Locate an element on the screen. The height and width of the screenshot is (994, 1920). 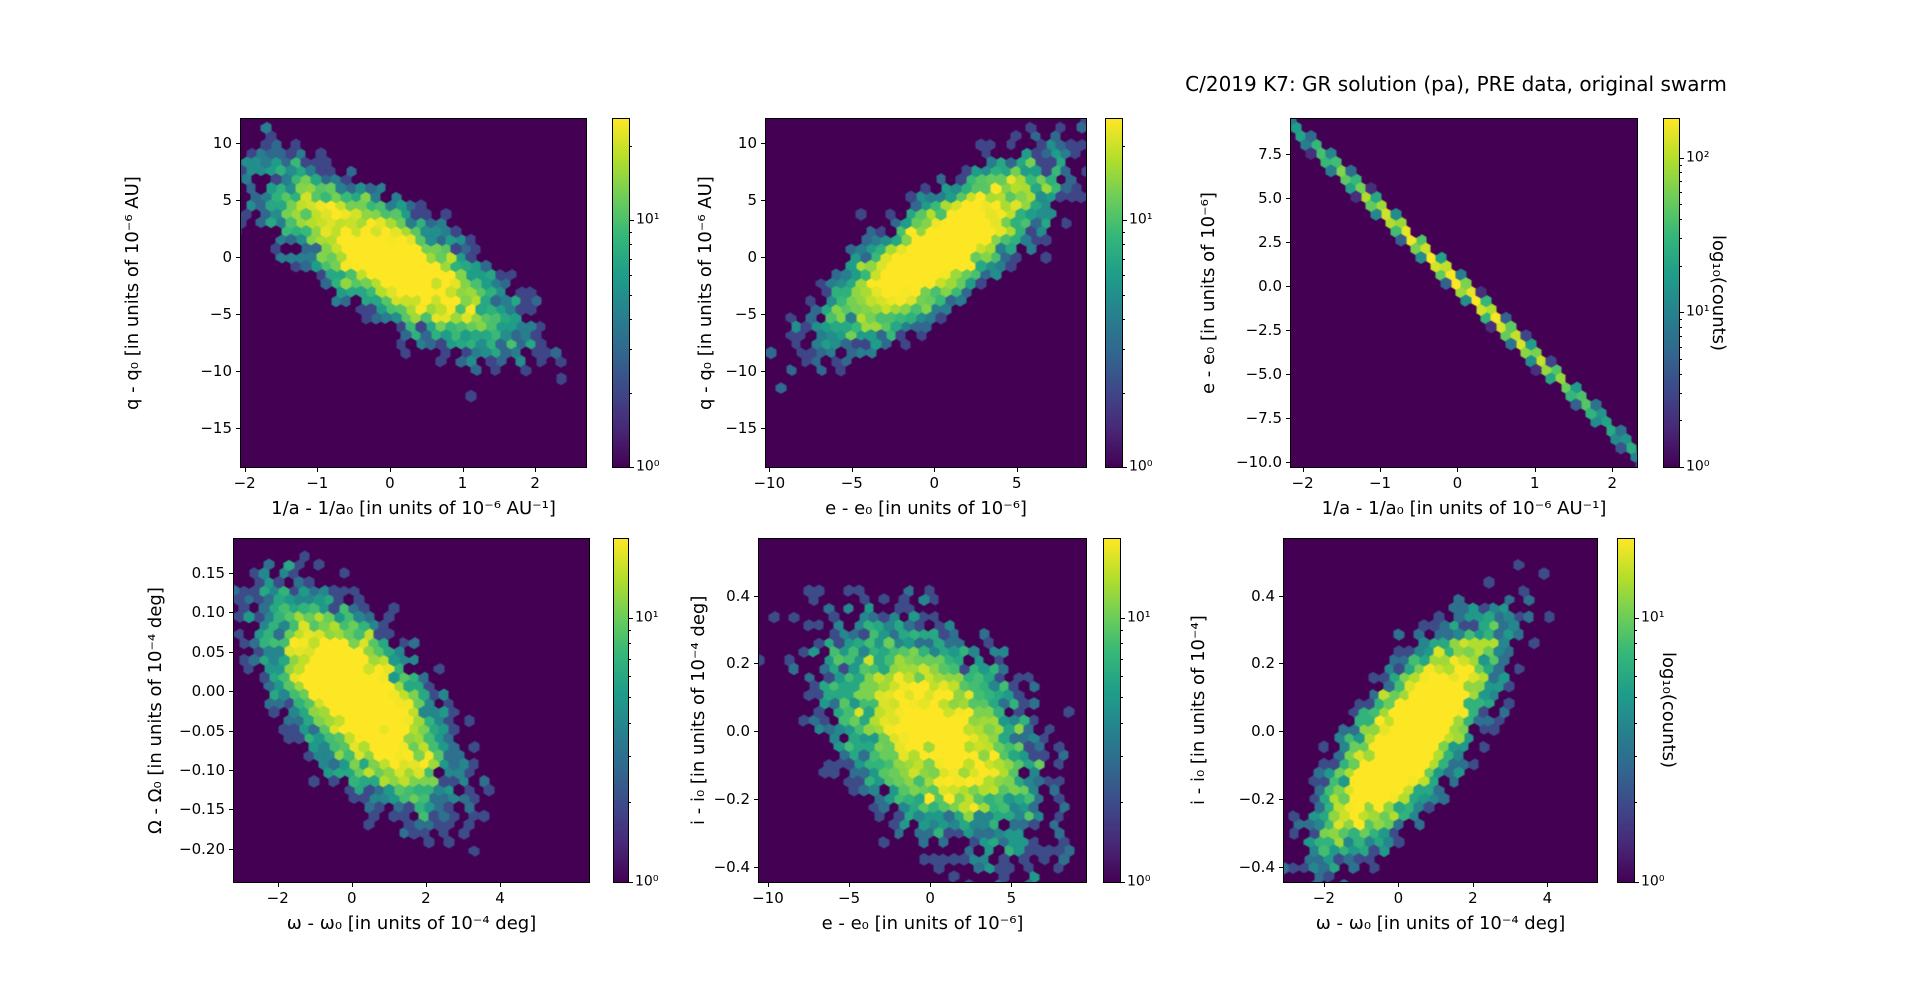
y-tick-label: 5 is located at coordinates (752, 199).